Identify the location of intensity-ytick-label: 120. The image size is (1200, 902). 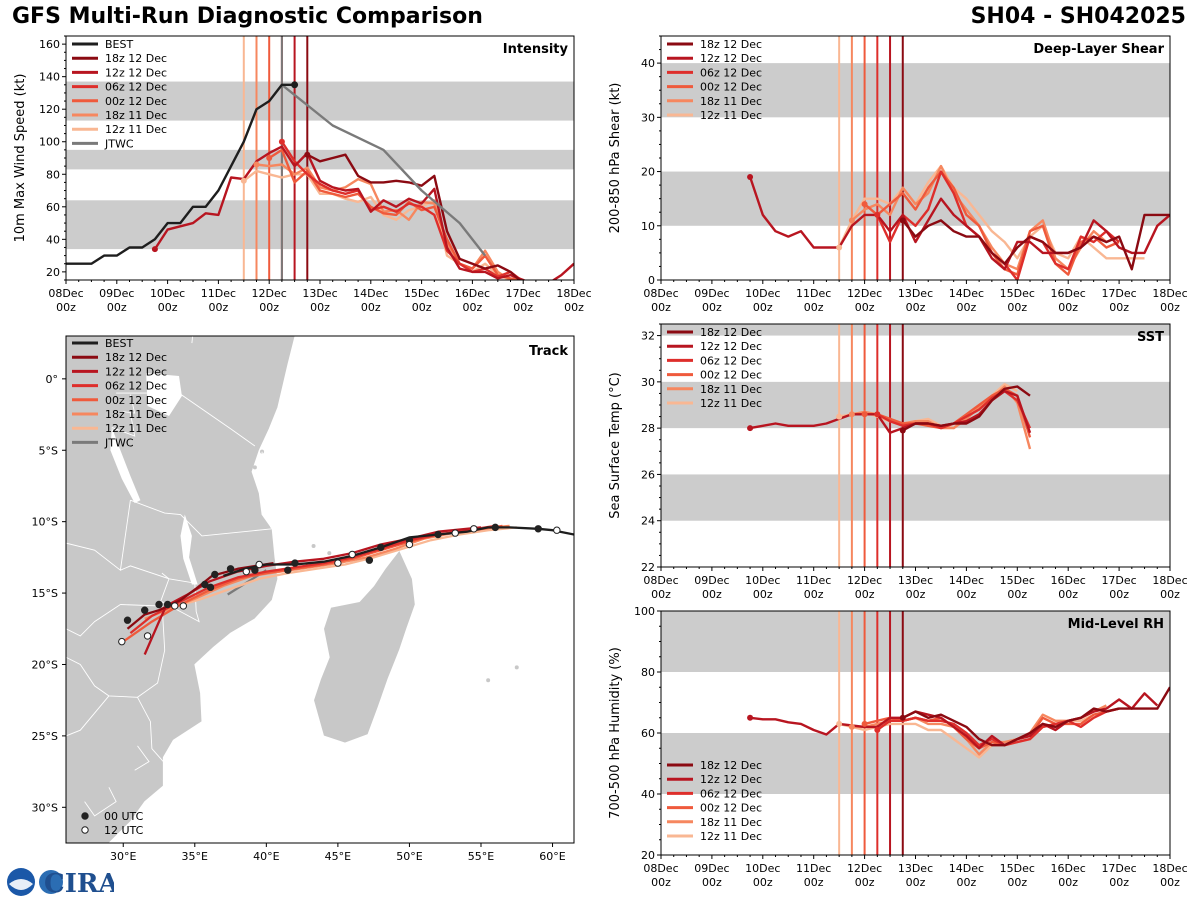
(49, 109).